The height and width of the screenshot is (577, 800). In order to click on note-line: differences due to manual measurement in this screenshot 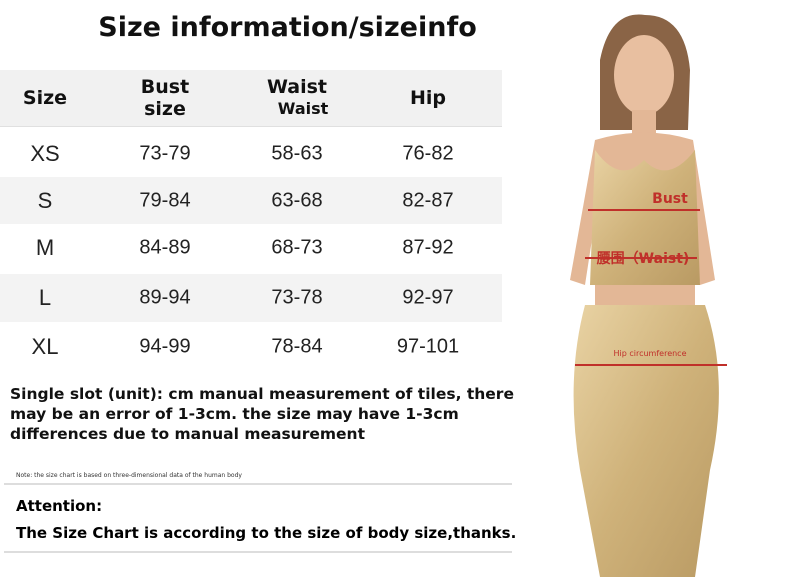, I will do `click(187, 434)`.